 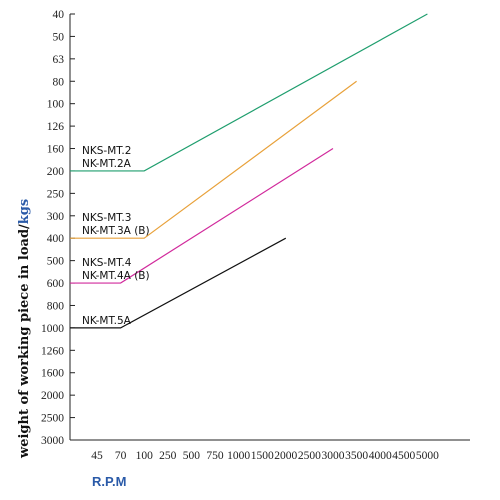 I want to click on x-tick-label: 750, so click(x=215, y=456).